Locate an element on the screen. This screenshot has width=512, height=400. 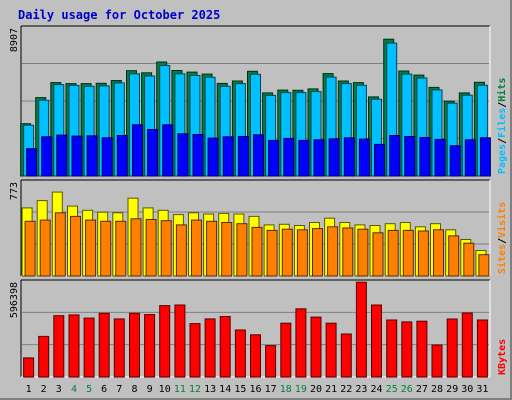
x-tick-label-day-17: 17 is located at coordinates (271, 389).